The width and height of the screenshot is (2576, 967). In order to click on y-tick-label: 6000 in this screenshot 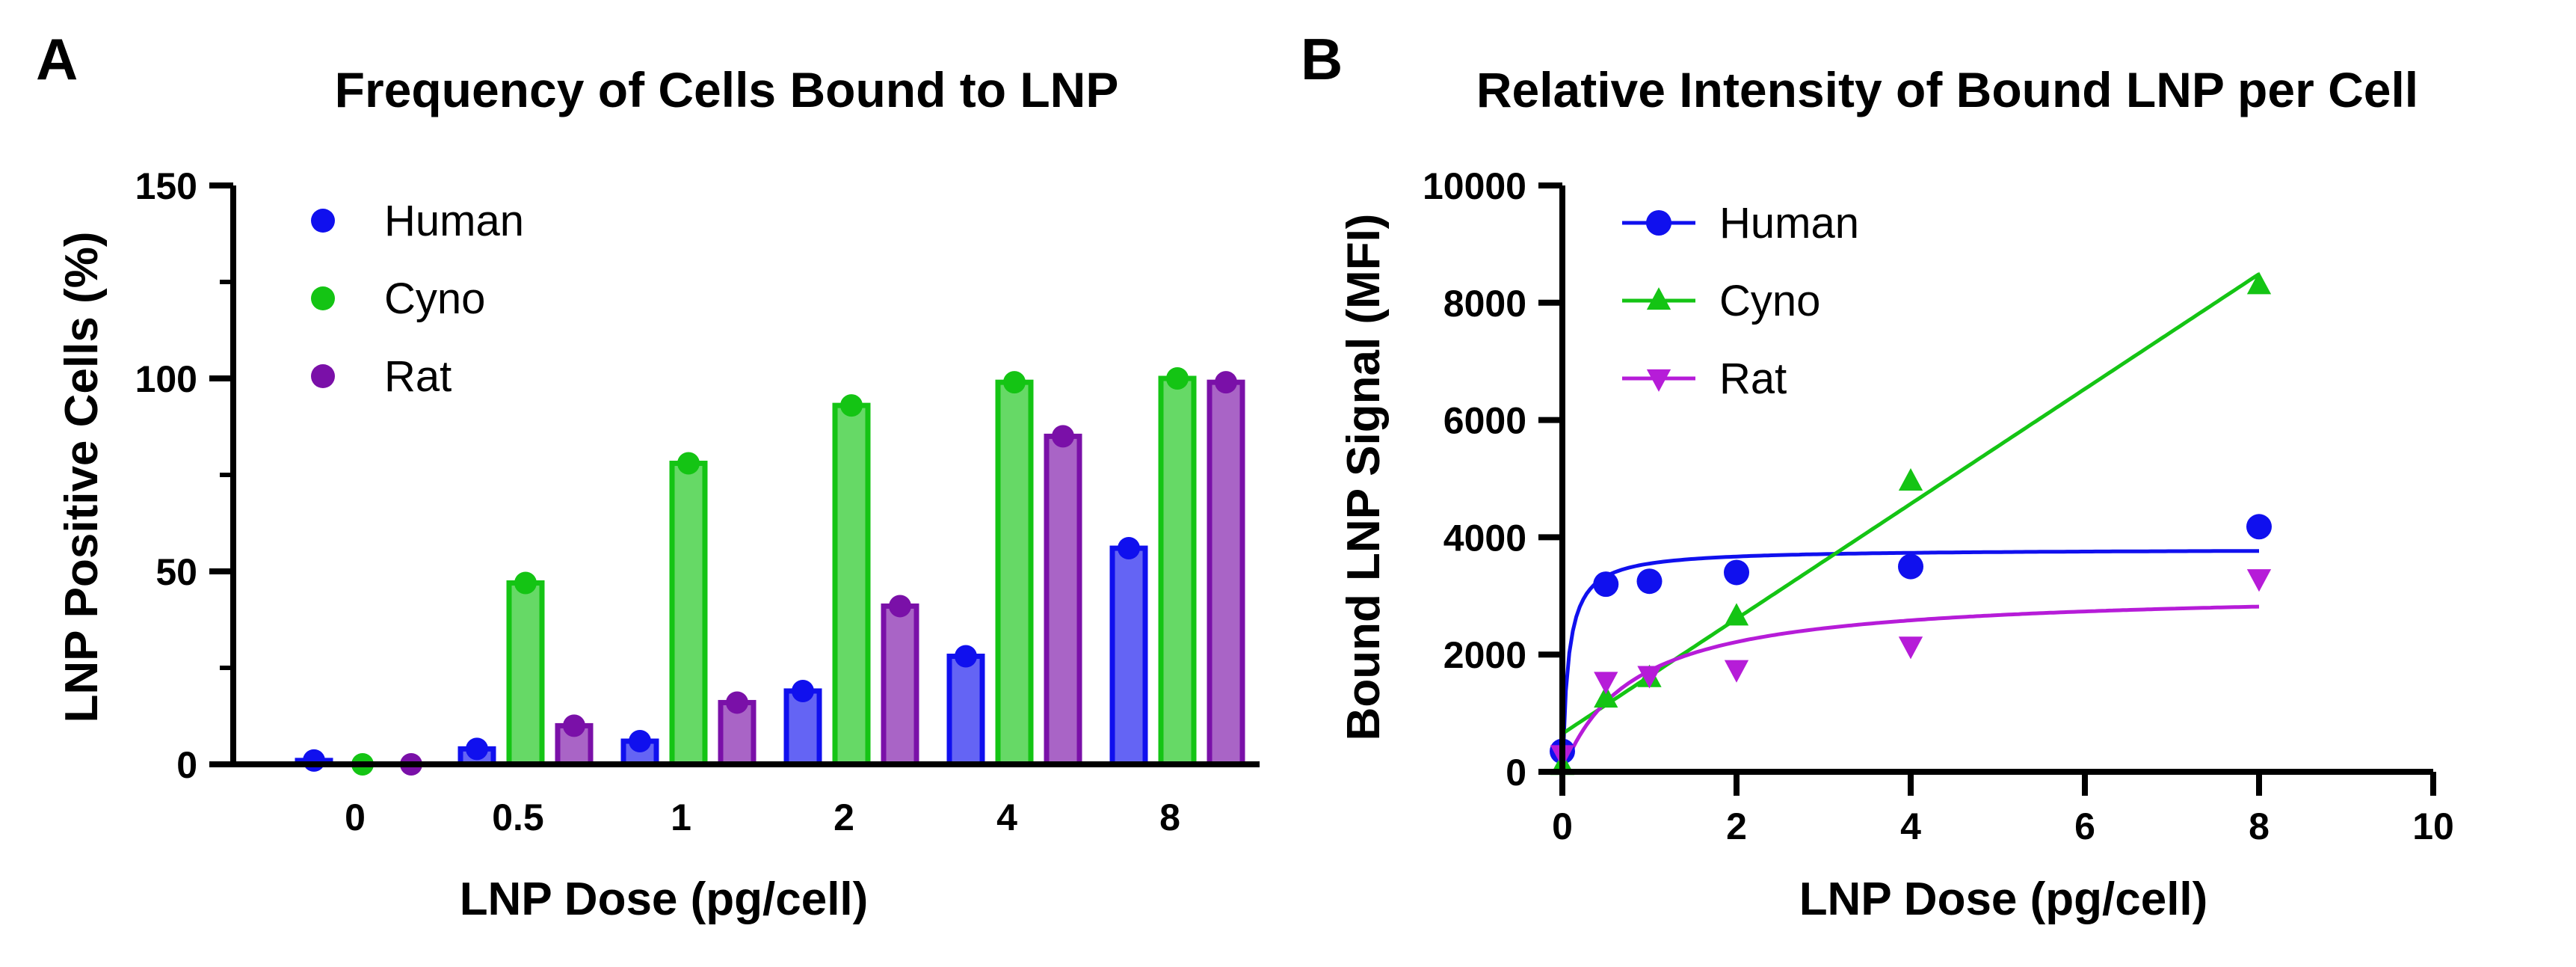, I will do `click(1484, 421)`.